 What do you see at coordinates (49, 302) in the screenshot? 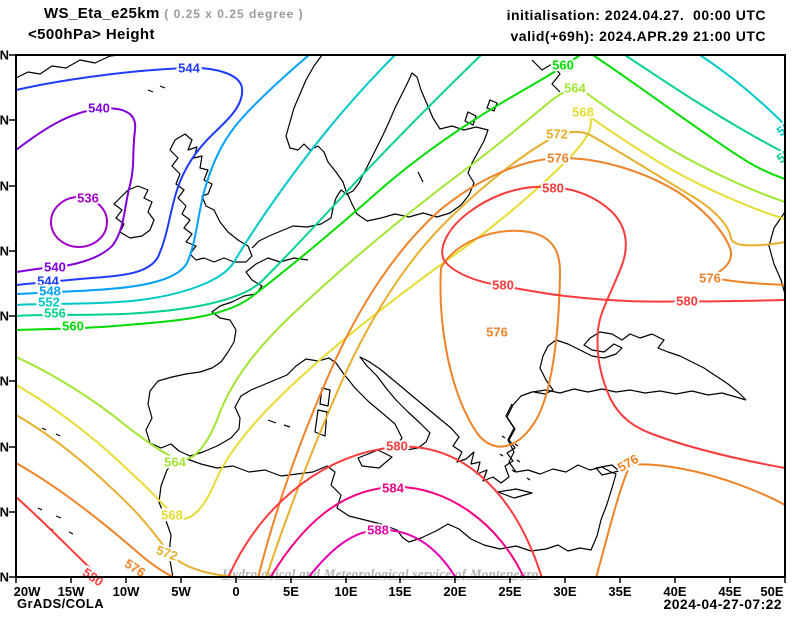
I see `contour-label-552: 552` at bounding box center [49, 302].